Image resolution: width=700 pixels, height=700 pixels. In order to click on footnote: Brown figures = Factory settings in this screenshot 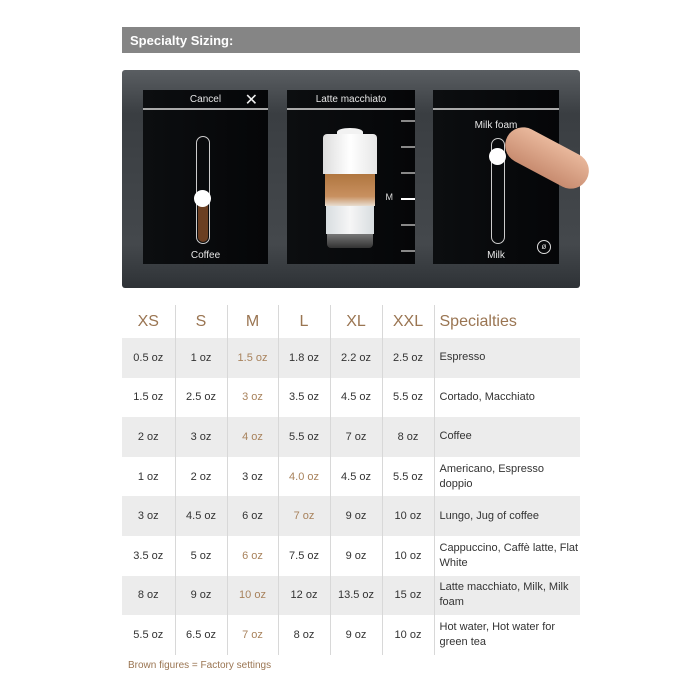, I will do `click(200, 665)`.